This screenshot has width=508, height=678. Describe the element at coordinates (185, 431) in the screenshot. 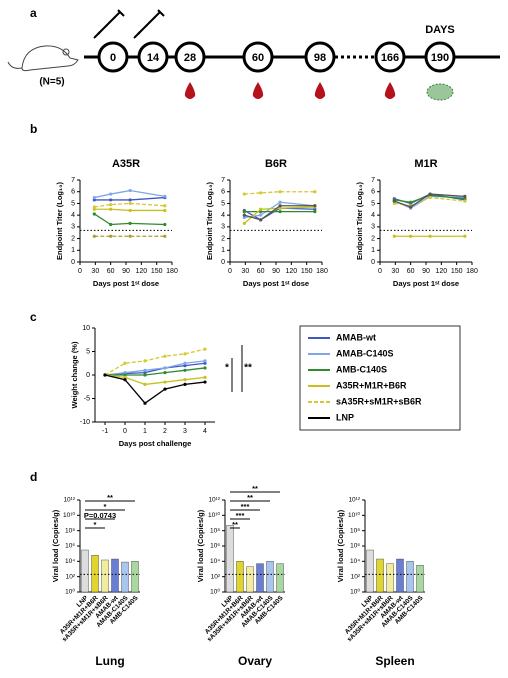

I see `x-tick-label: 3` at that location.